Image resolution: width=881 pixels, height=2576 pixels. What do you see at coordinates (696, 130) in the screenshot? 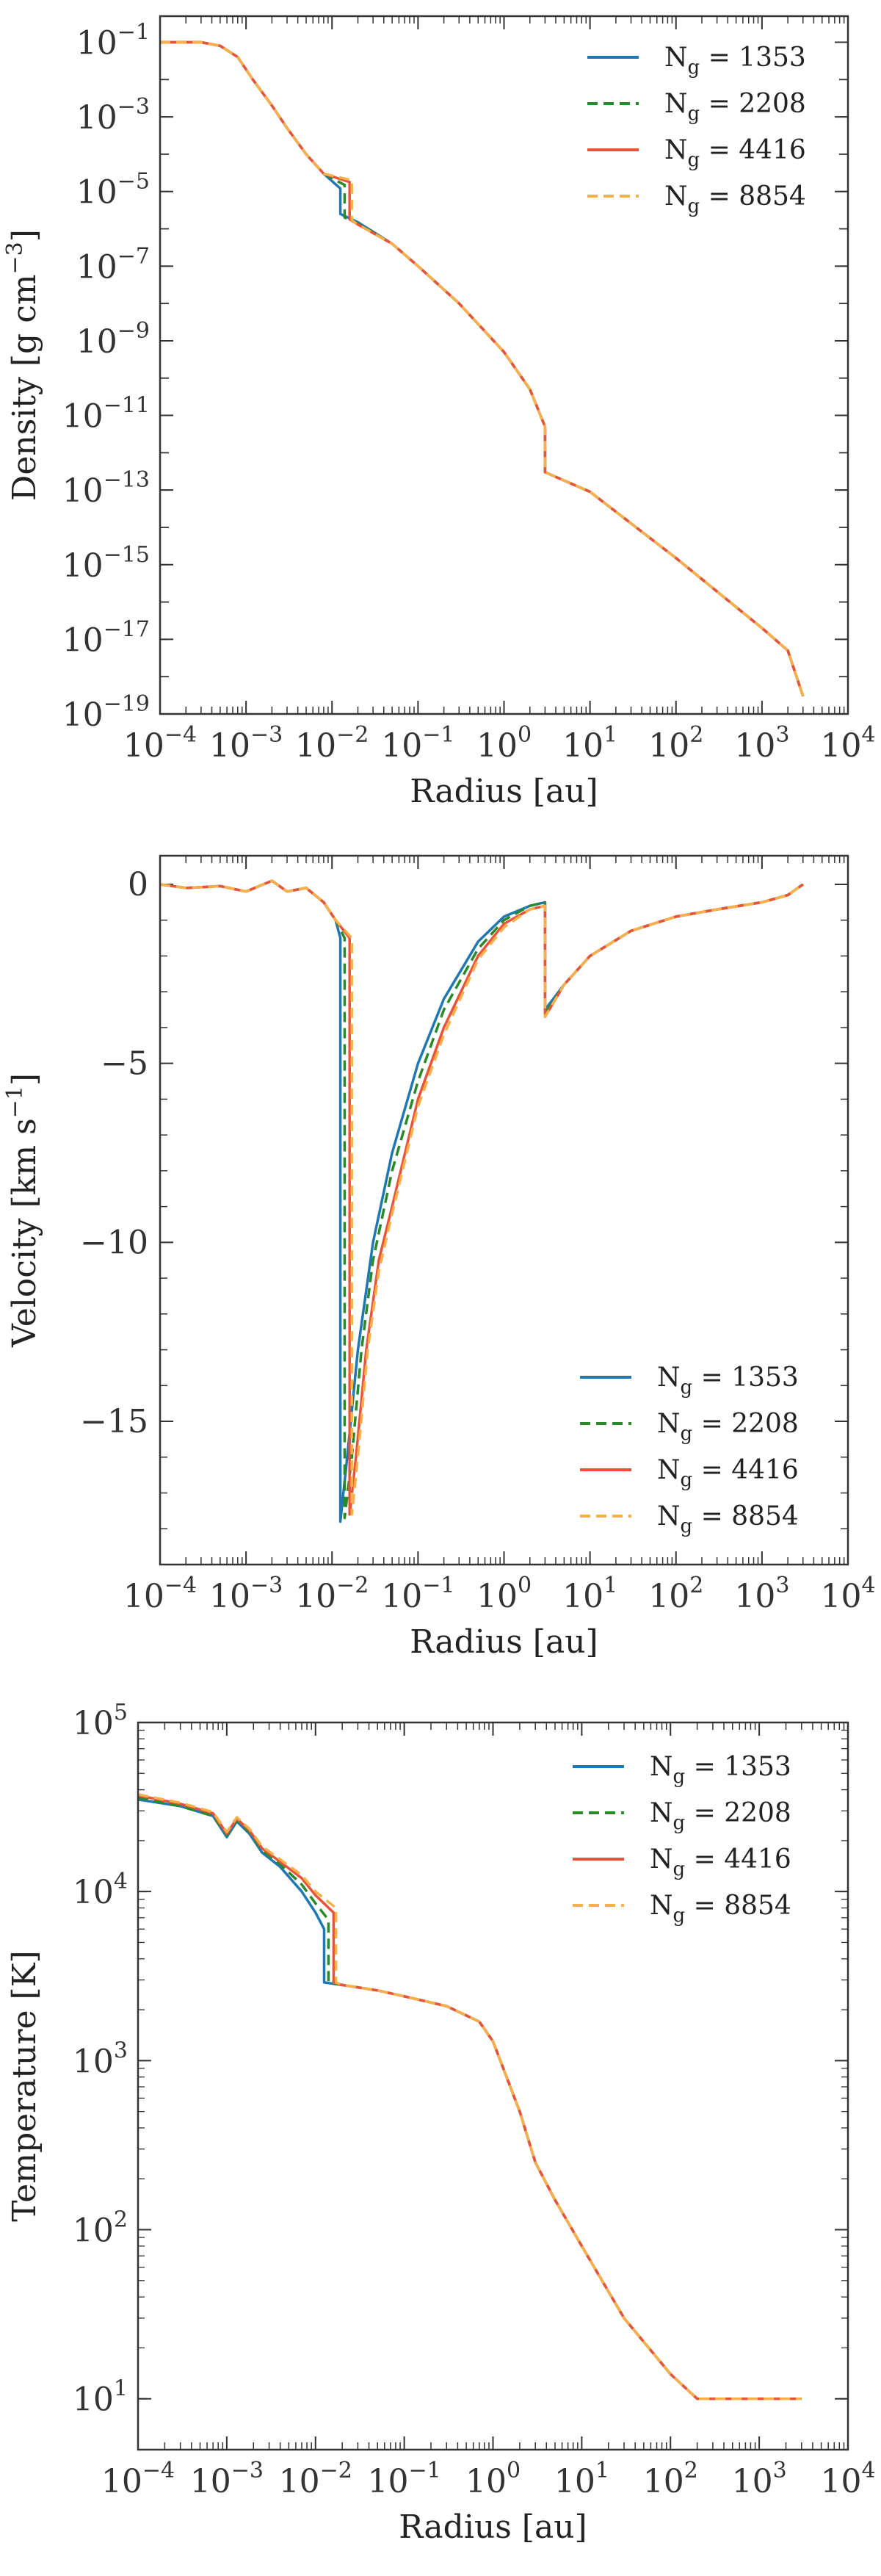
I see `density-legend: Ng = 1353 Ng = 2208 Ng = 4416 Ng = 8854` at bounding box center [696, 130].